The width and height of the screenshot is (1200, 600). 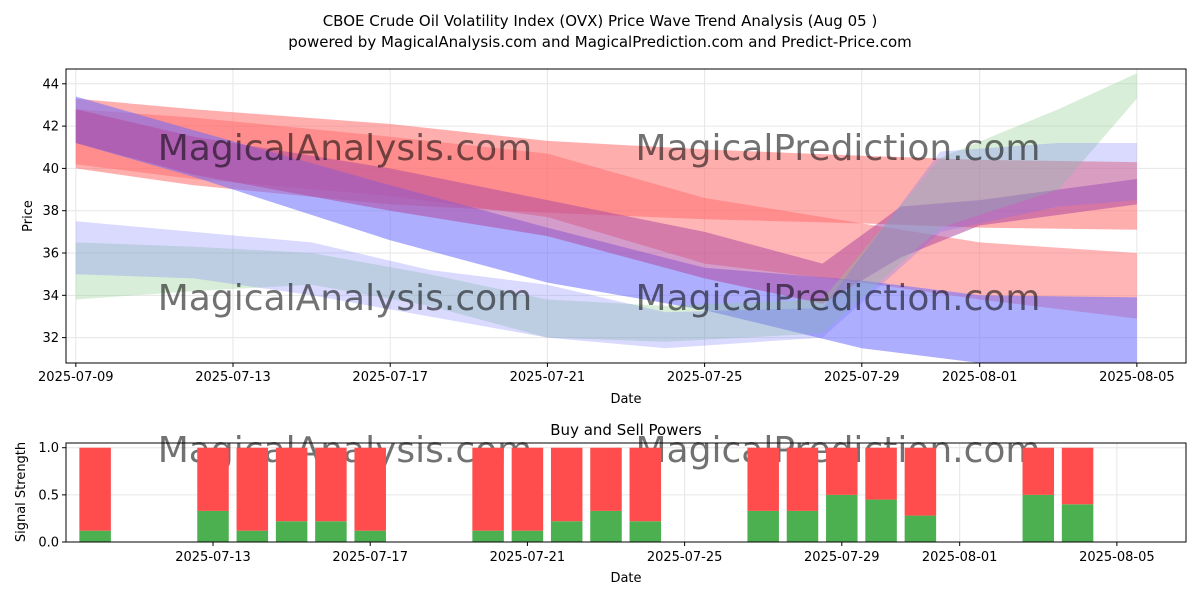 What do you see at coordinates (548, 377) in the screenshot?
I see `price-x-tick-label: 2025-07-21` at bounding box center [548, 377].